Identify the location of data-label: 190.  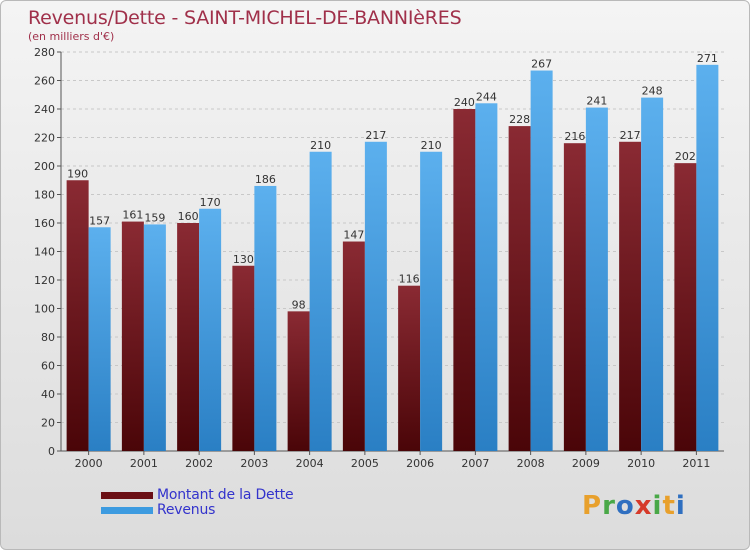
(77, 173).